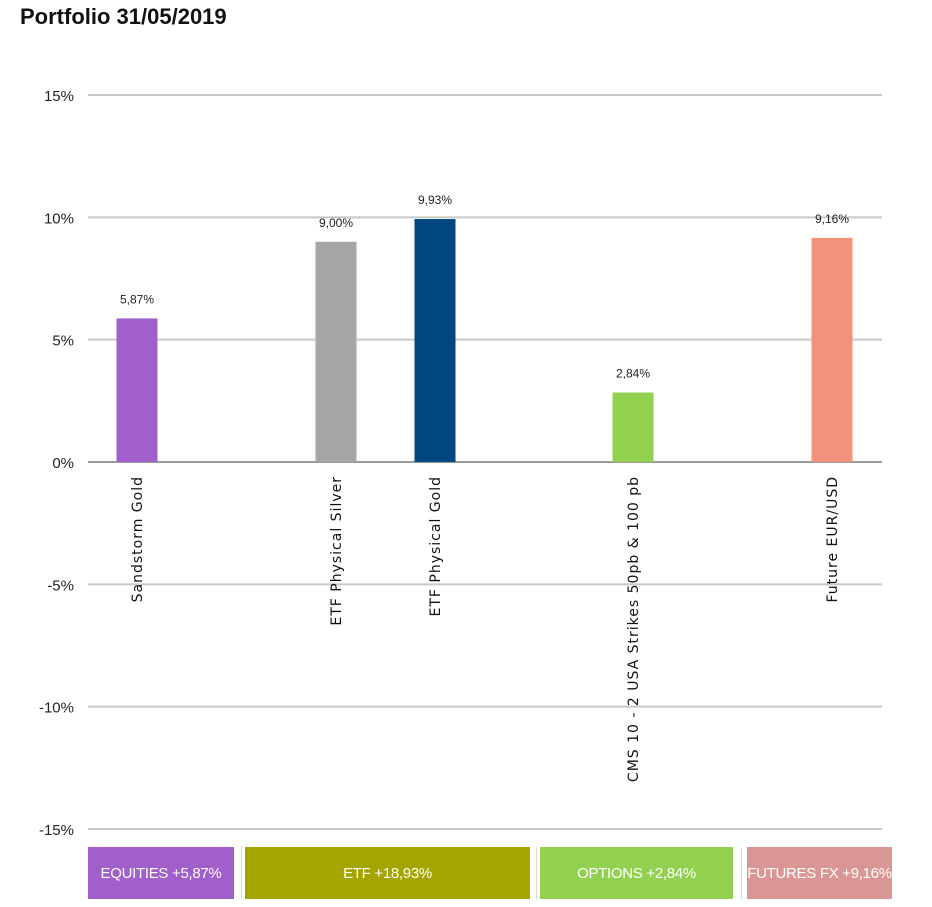 This screenshot has height=907, width=932. What do you see at coordinates (60, 585) in the screenshot?
I see `y-tick-label: -5%` at bounding box center [60, 585].